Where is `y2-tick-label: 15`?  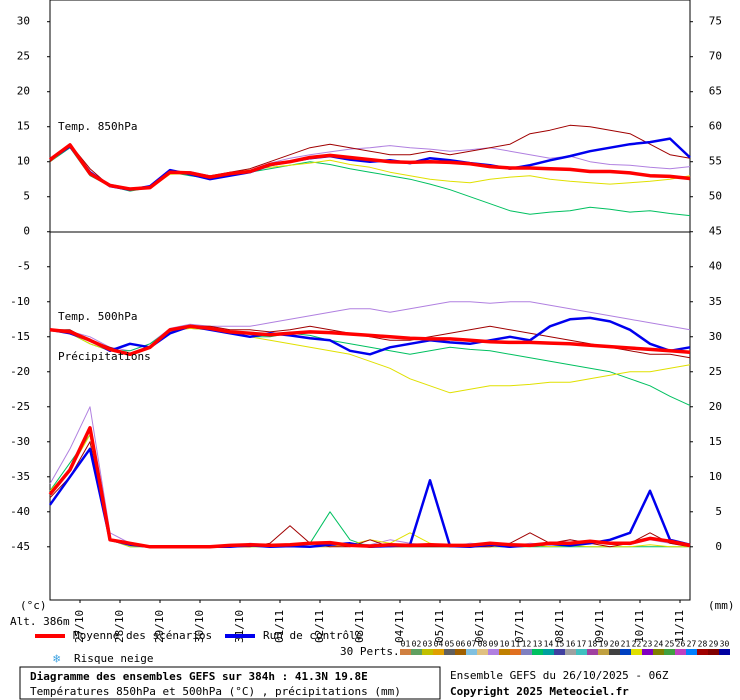
y2-tick-label: 15 is located at coordinates (715, 441).